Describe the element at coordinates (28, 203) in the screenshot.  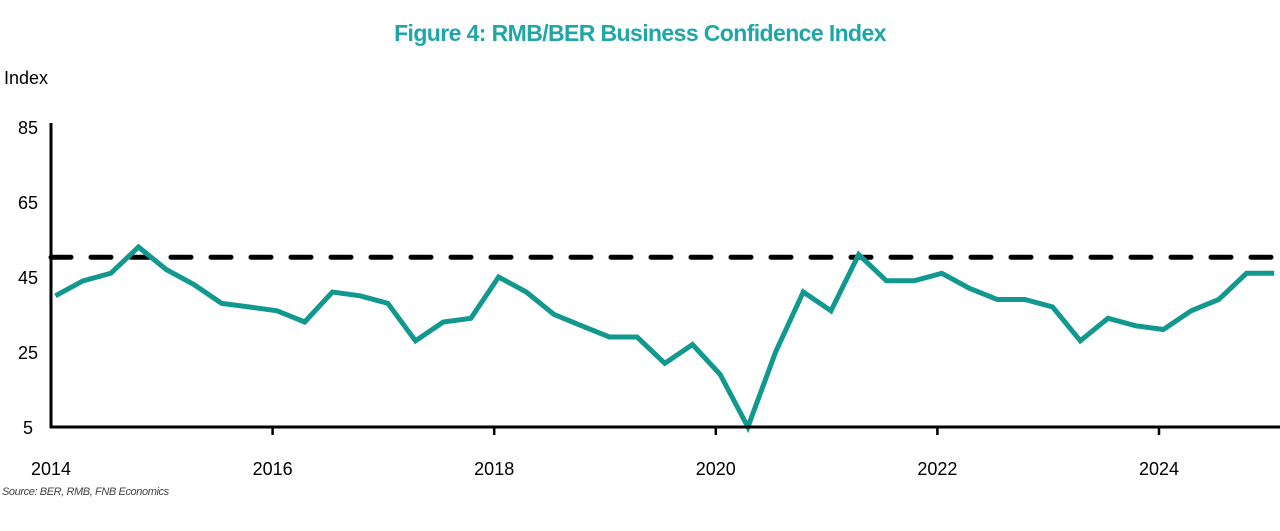
I see `y-tick-label: 65` at that location.